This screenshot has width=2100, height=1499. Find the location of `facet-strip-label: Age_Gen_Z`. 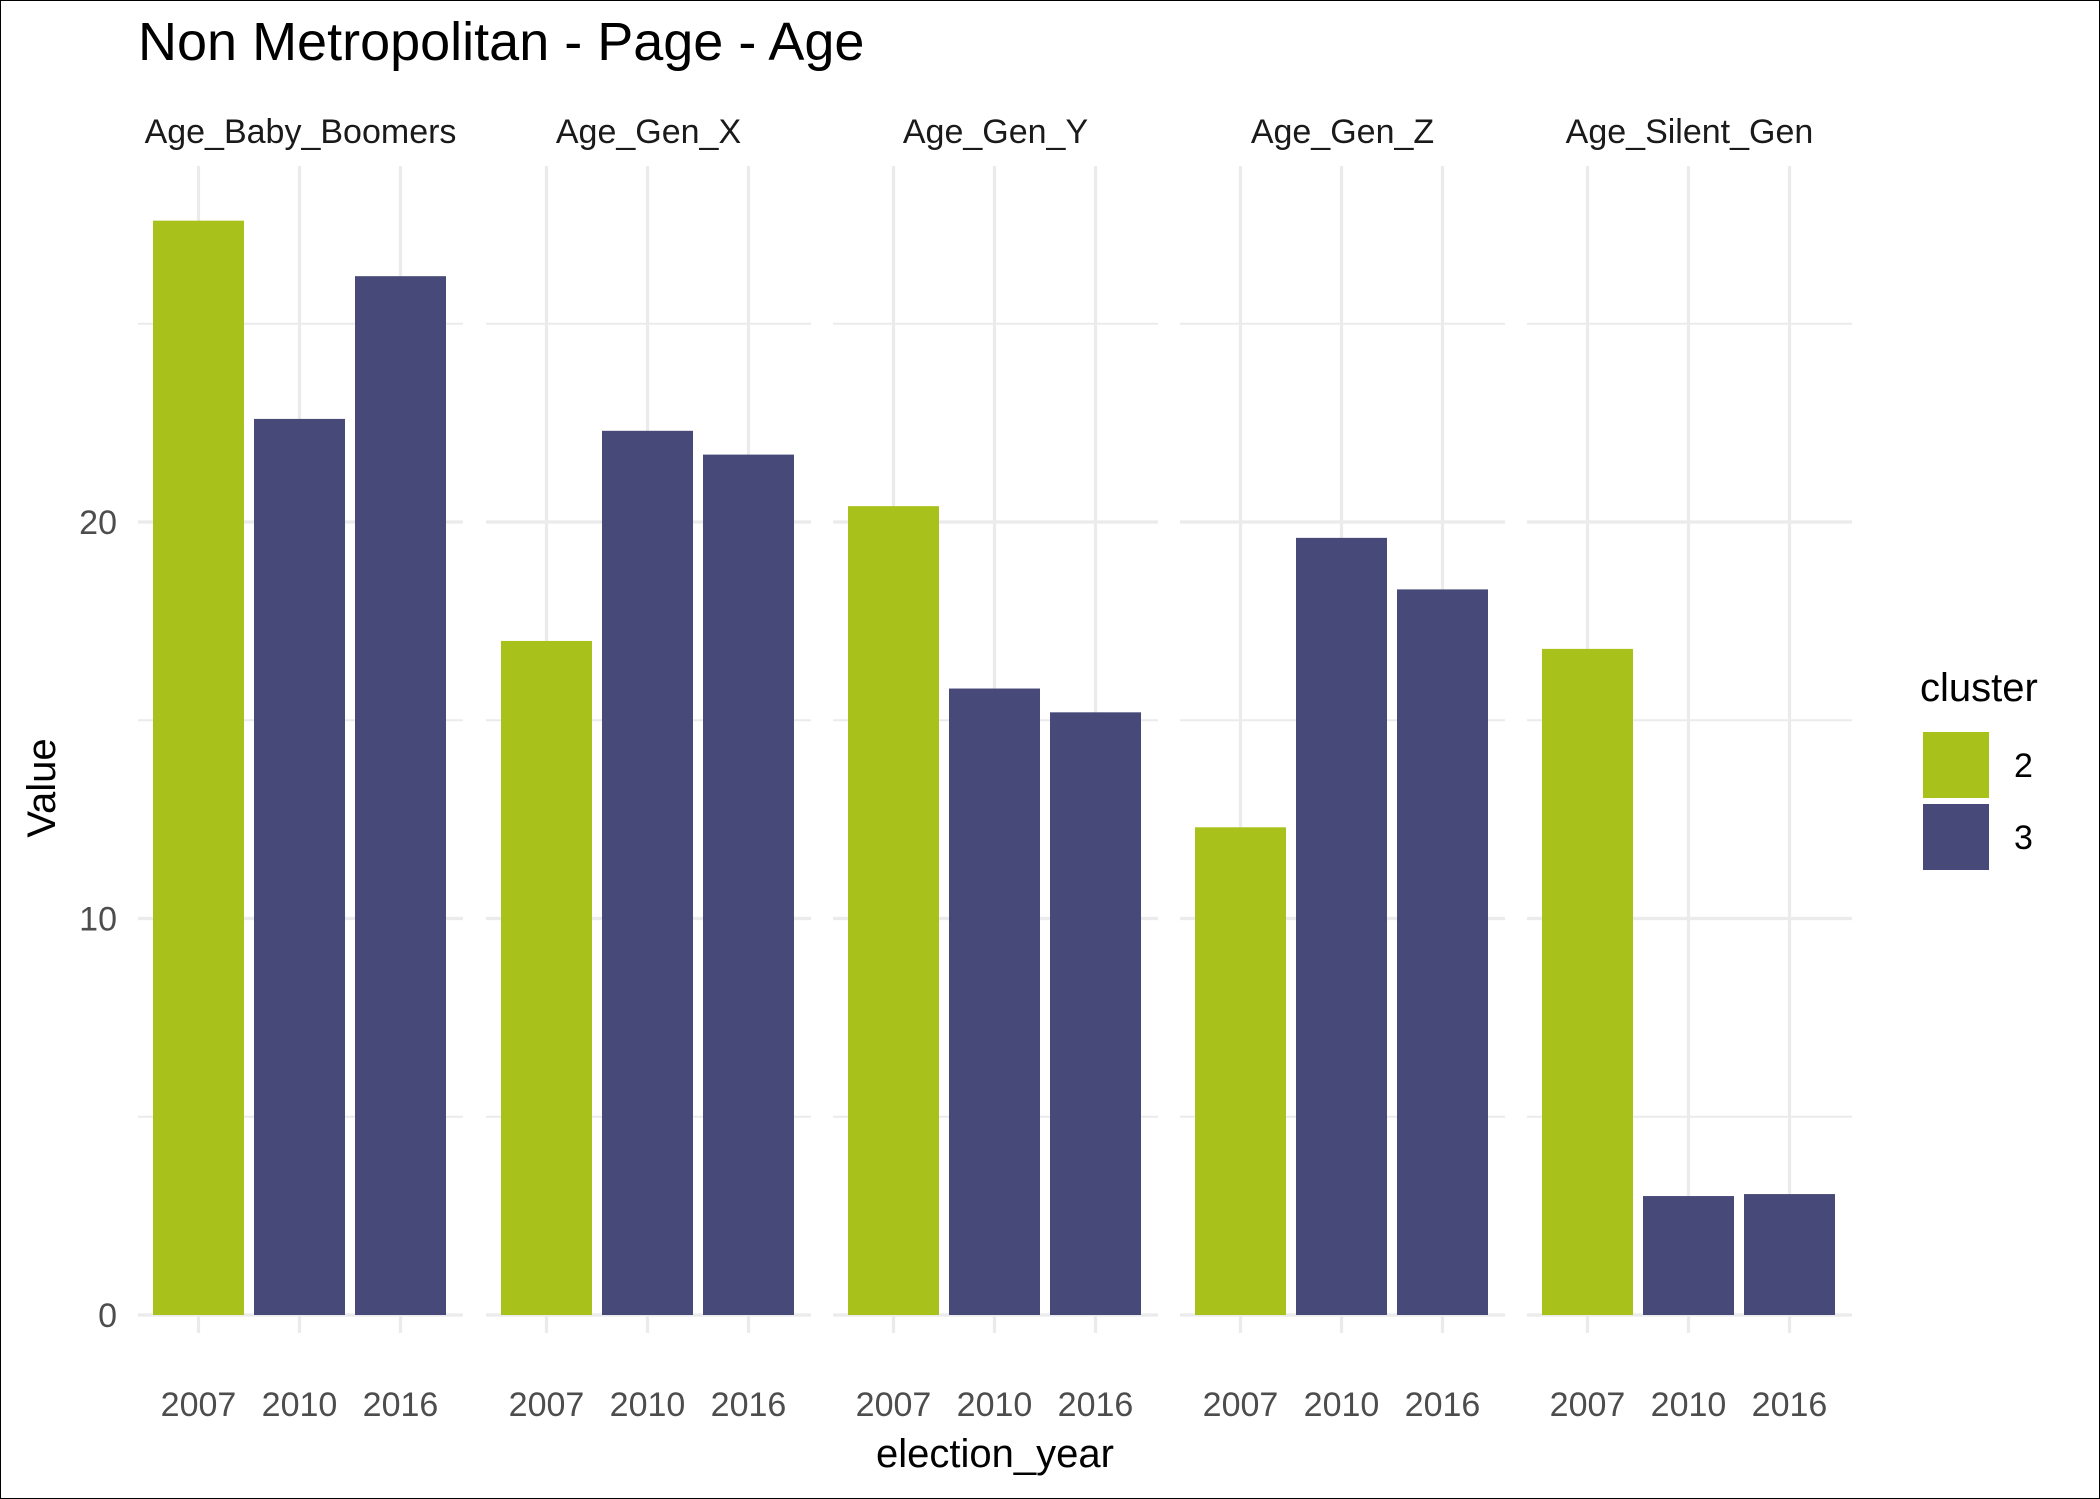

facet-strip-label: Age_Gen_Z is located at coordinates (1342, 132).